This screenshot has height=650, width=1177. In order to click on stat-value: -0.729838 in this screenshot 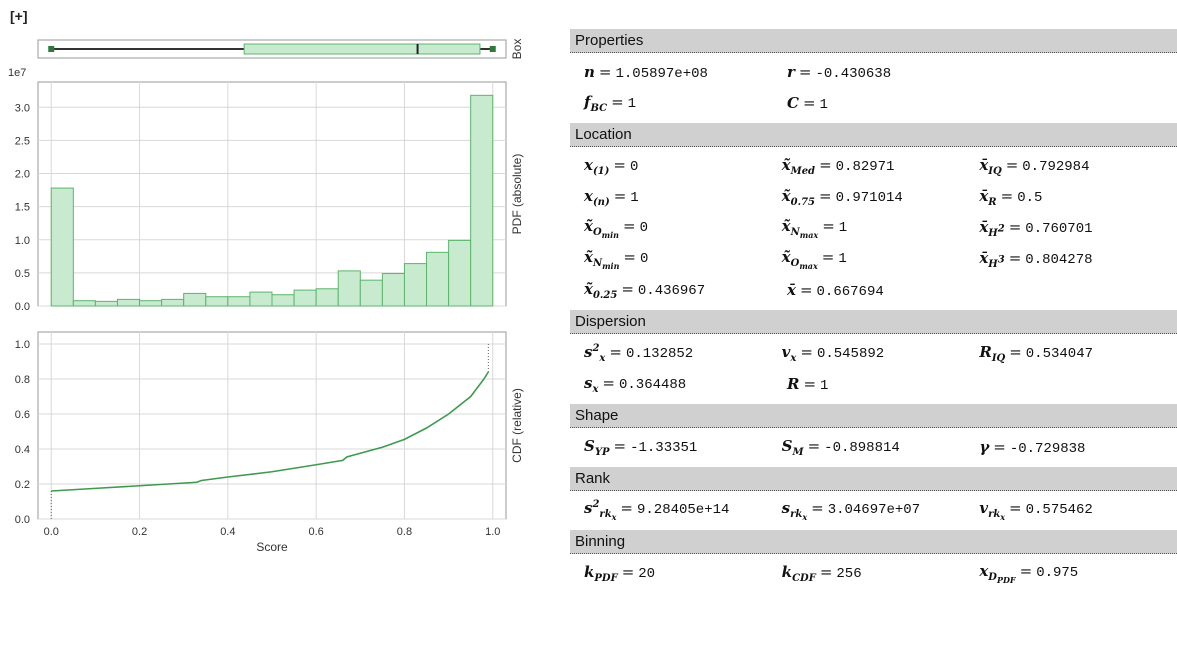, I will do `click(1047, 449)`.